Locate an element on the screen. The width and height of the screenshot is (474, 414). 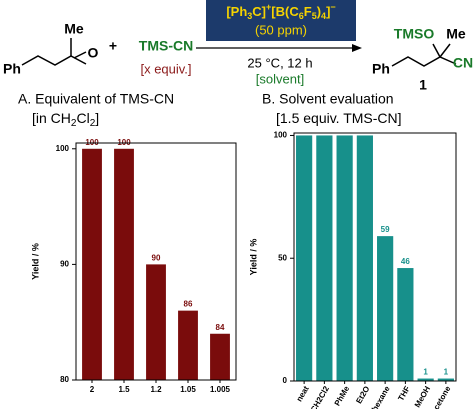
subtitle-part: ] is located at coordinates (97, 118).